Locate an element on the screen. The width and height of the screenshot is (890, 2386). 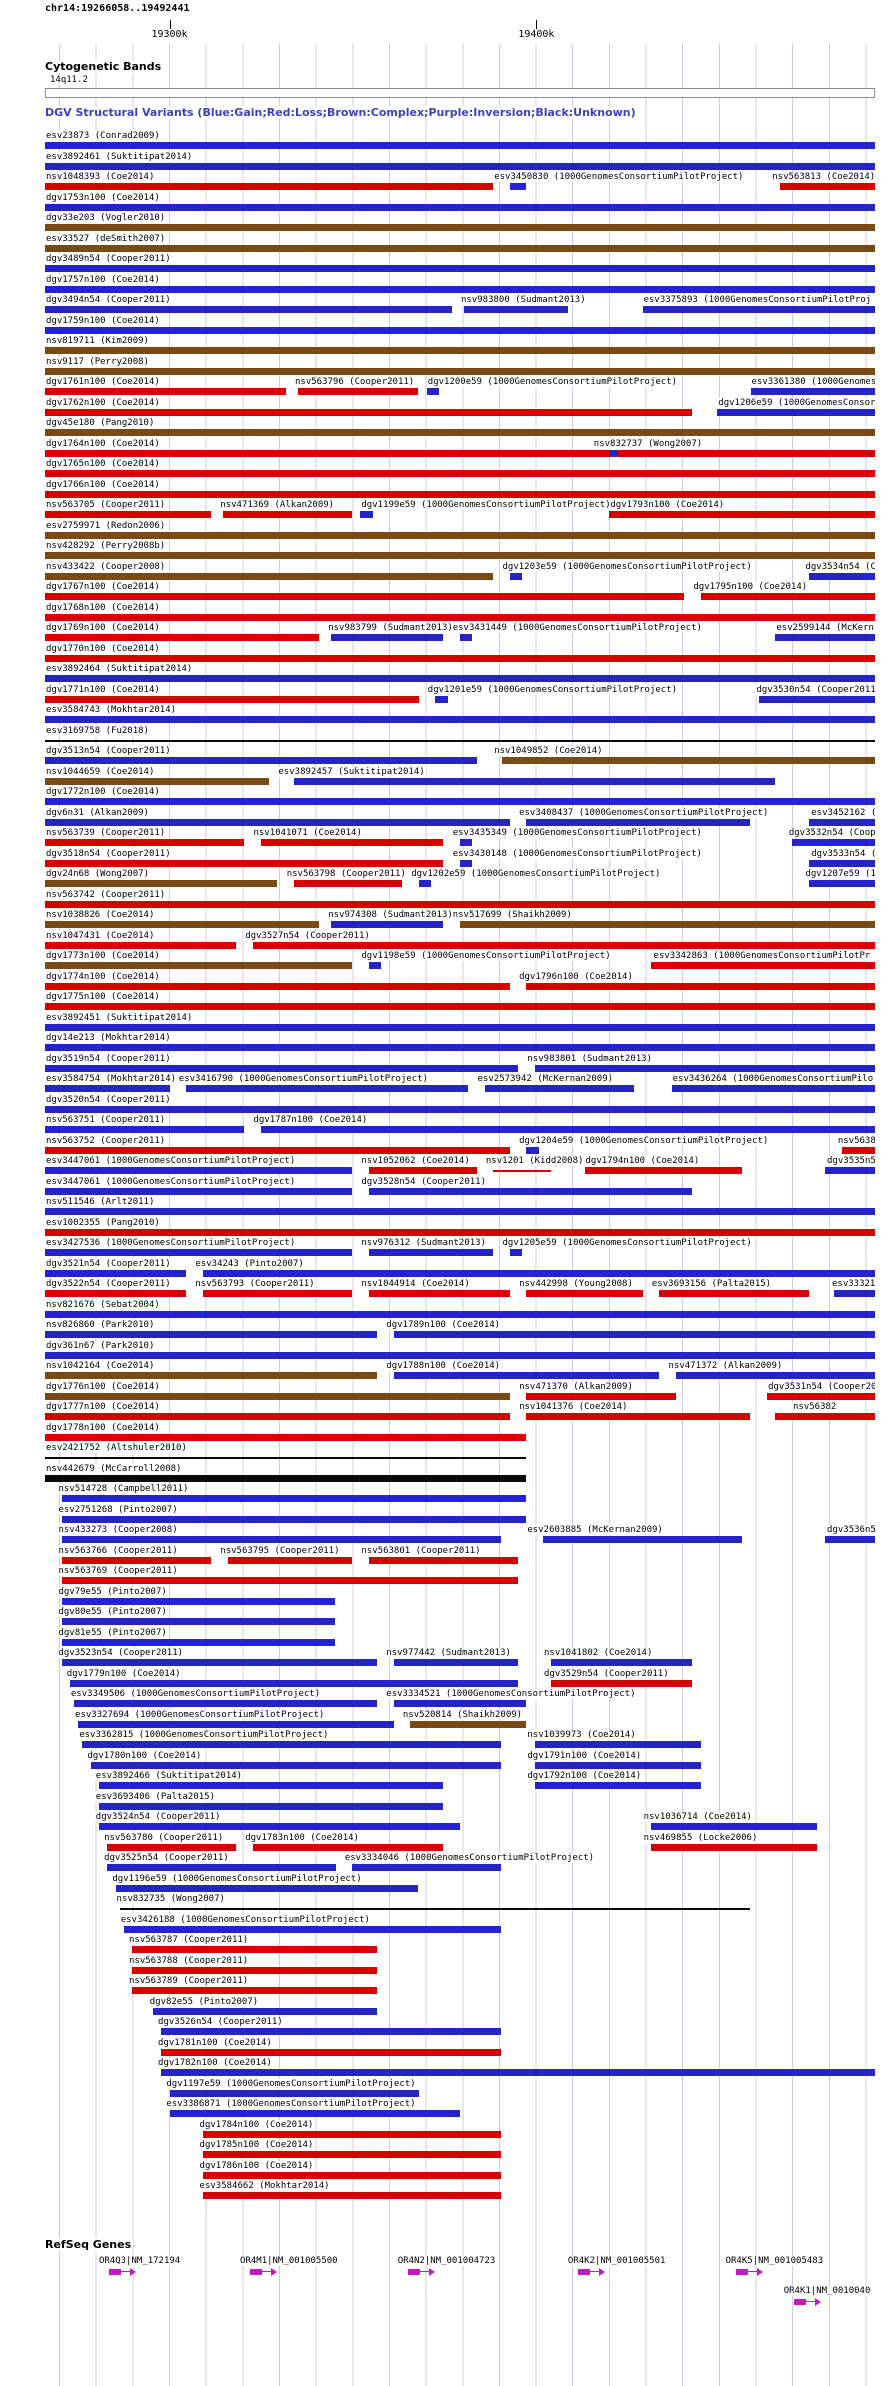
gene-label: OR4K5|NM_001005483 is located at coordinates (774, 2261).